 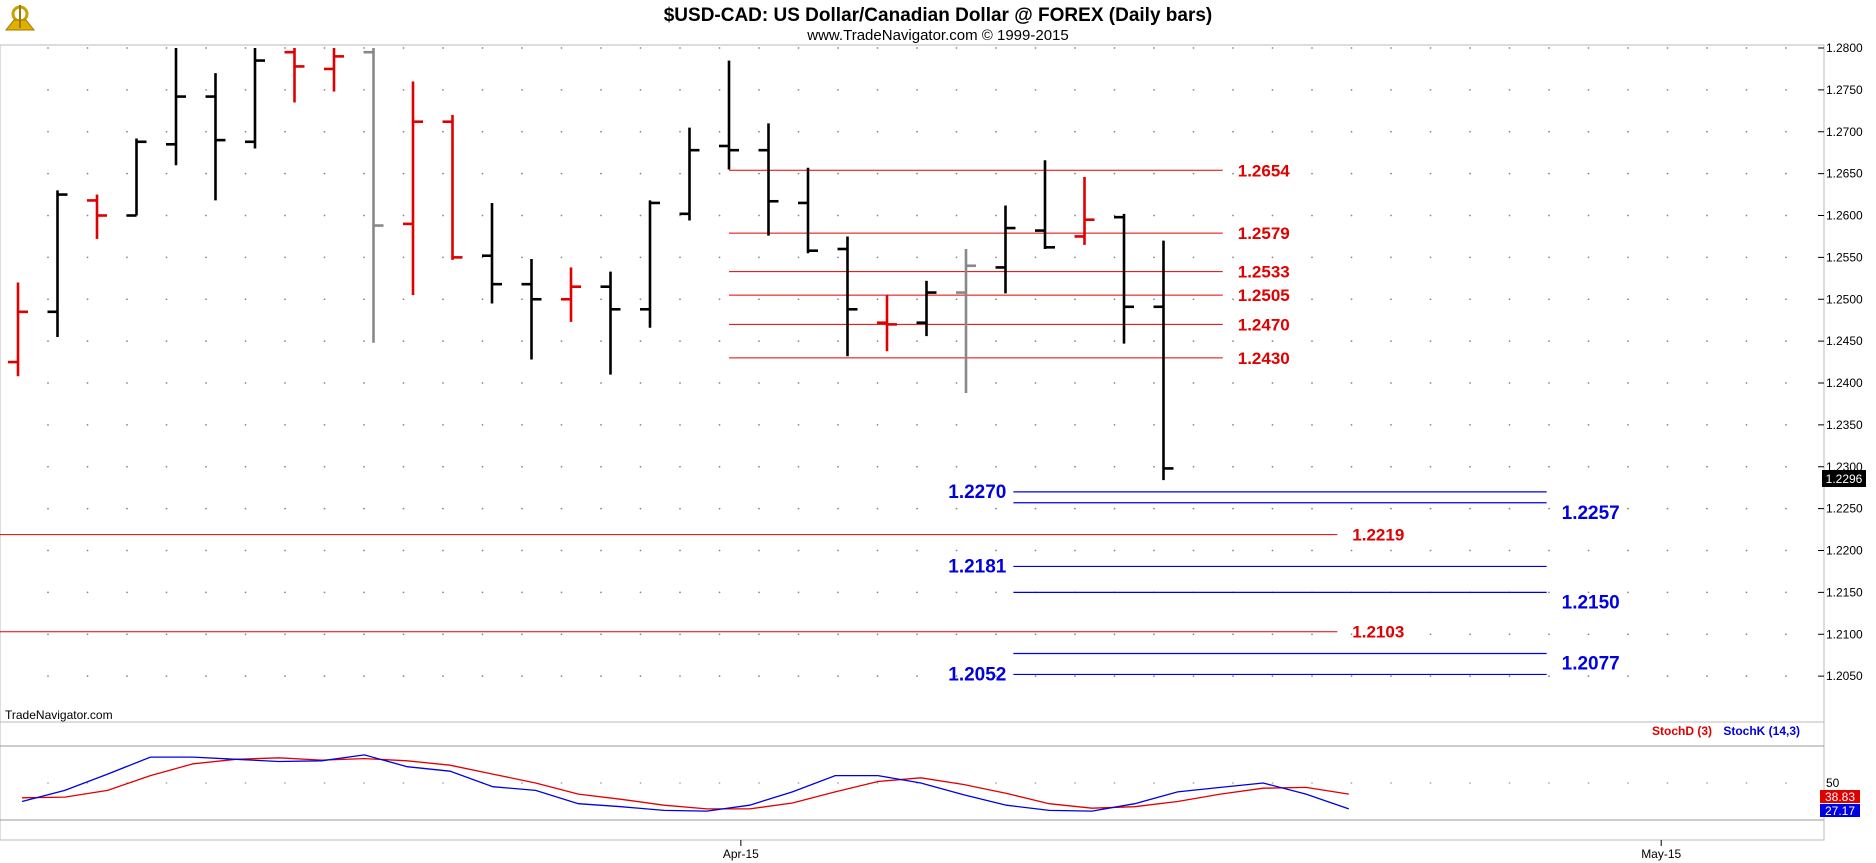 I want to click on watermark: TradeNavigator.com, so click(x=59, y=715).